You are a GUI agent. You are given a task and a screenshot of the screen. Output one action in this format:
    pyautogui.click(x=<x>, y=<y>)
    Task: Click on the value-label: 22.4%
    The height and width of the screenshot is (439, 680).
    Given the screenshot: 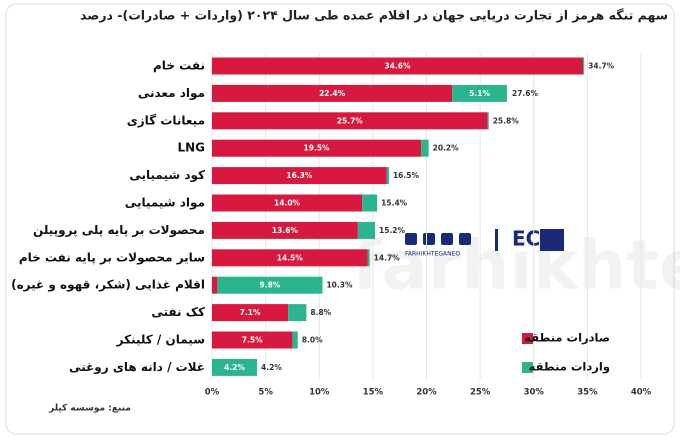 What is the action you would take?
    pyautogui.click(x=332, y=93)
    